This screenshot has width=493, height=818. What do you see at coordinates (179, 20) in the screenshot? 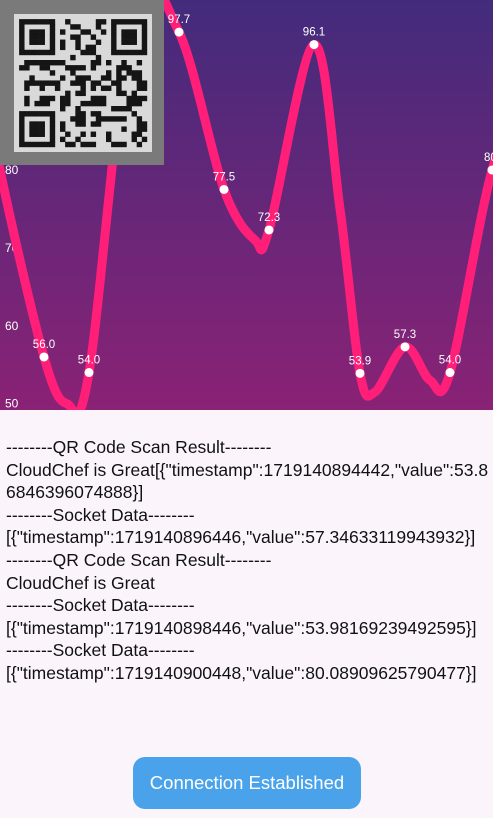
I see `data-label: 97.7` at bounding box center [179, 20].